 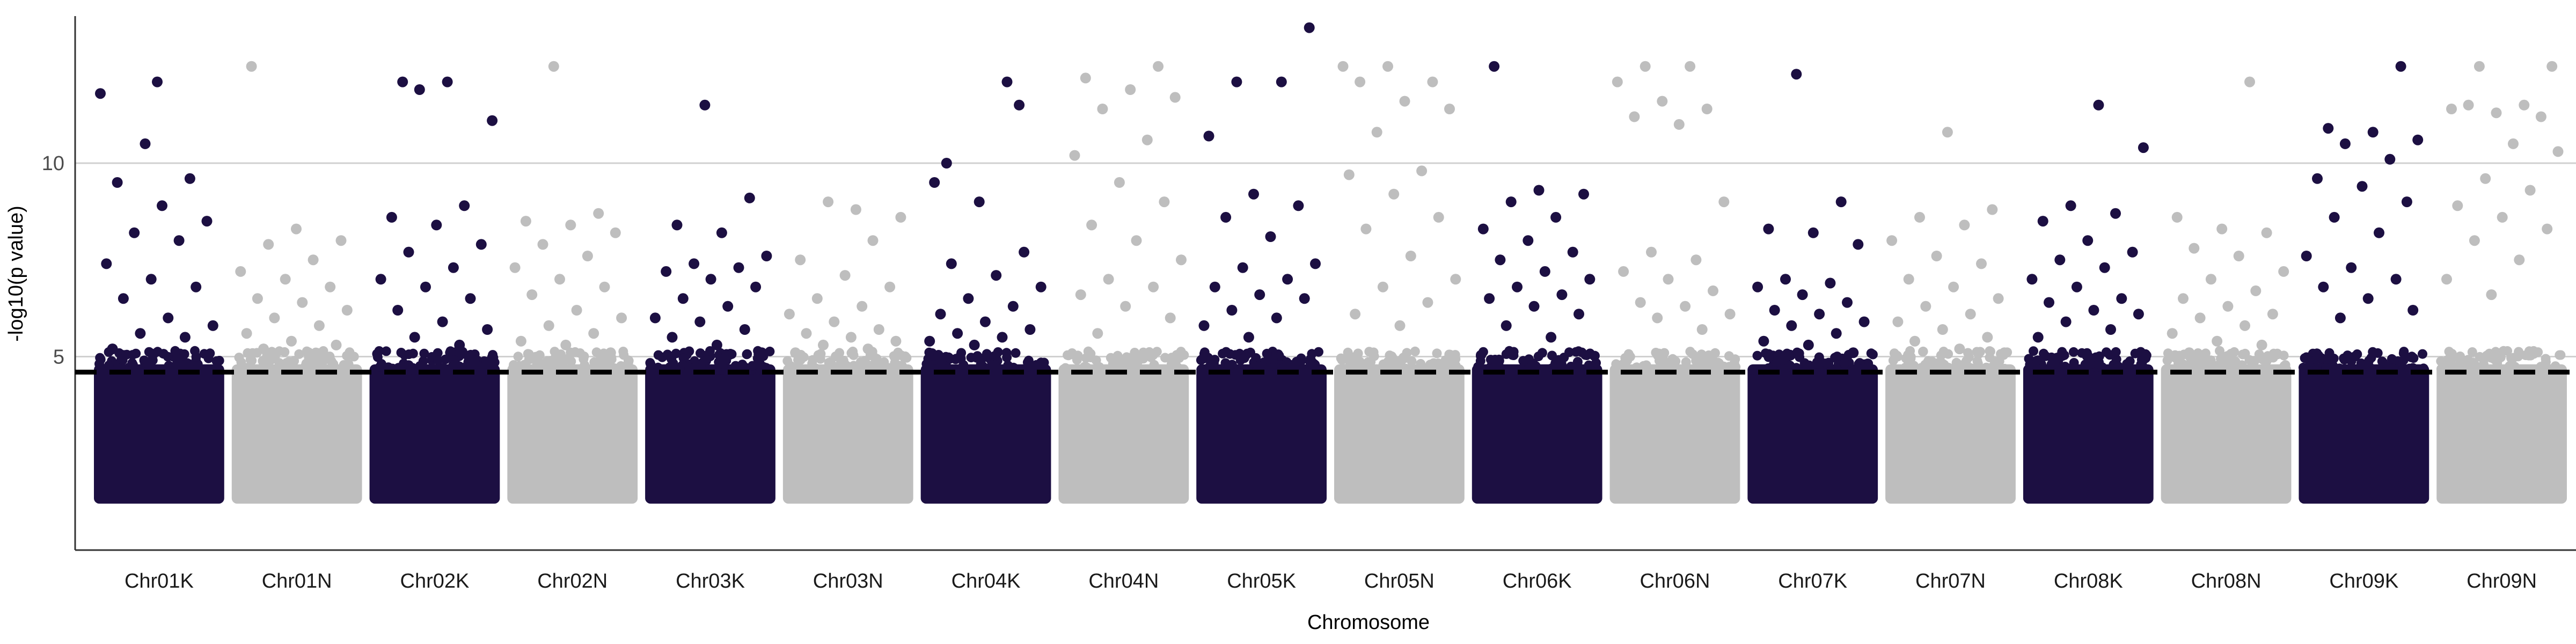 What do you see at coordinates (58, 357) in the screenshot?
I see `y-tick-label-5: 5` at bounding box center [58, 357].